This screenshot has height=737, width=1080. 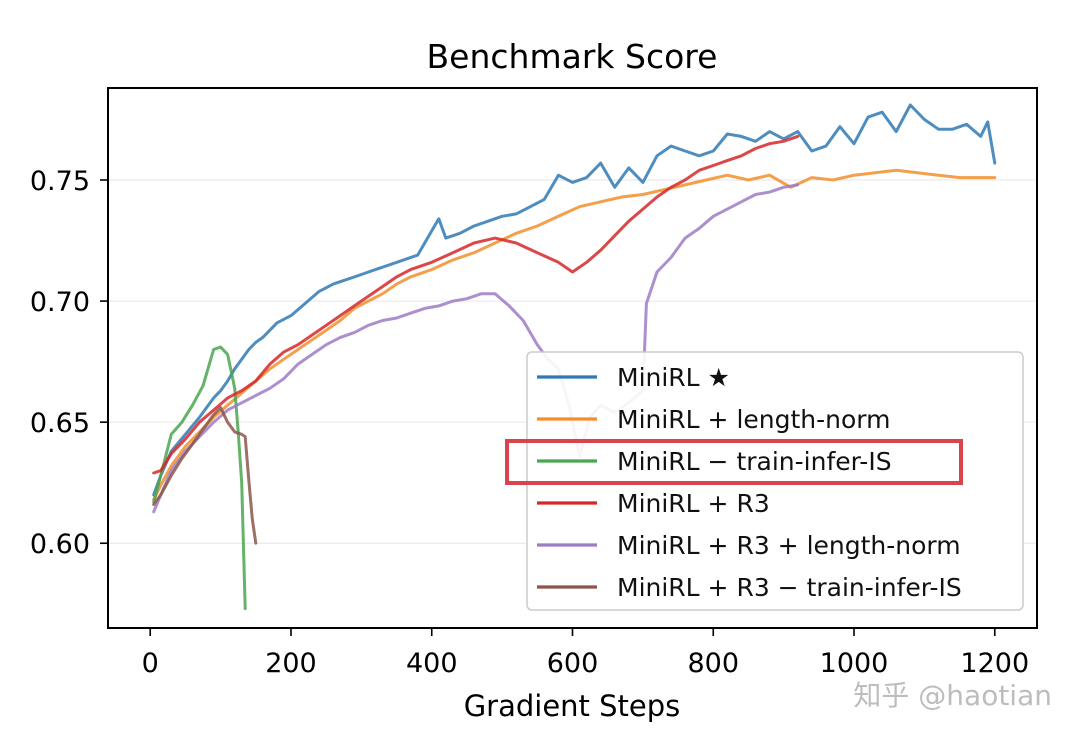 What do you see at coordinates (69, 363) in the screenshot?
I see `y-axis-ticks: 0.60 0.65 0.70 0.75` at bounding box center [69, 363].